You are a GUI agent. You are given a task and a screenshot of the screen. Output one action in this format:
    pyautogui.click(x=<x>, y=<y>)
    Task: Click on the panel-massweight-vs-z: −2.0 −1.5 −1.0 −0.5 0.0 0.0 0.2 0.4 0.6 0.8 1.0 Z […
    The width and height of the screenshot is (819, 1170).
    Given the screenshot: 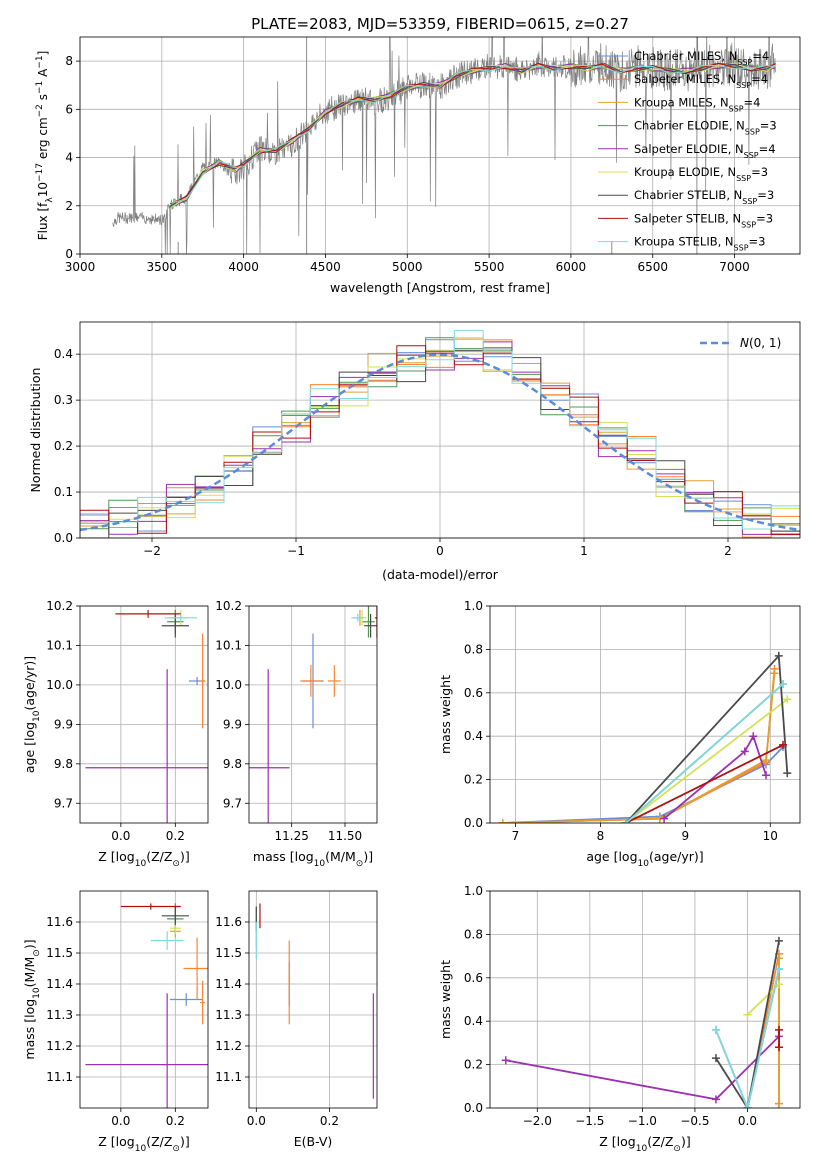 What is the action you would take?
    pyautogui.click(x=619, y=1019)
    